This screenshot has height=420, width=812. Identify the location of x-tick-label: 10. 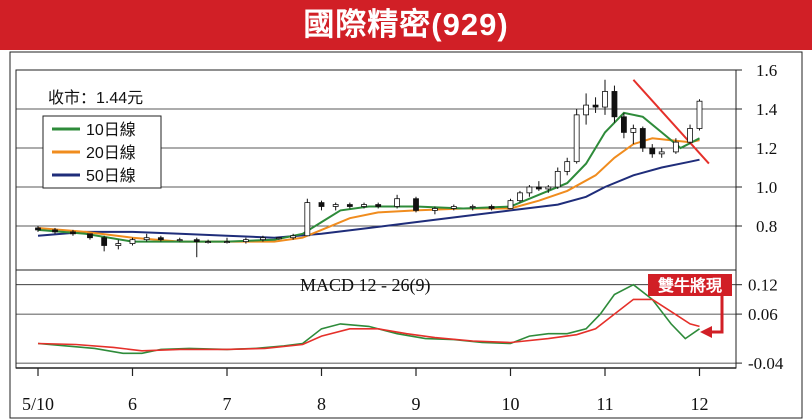
(511, 404).